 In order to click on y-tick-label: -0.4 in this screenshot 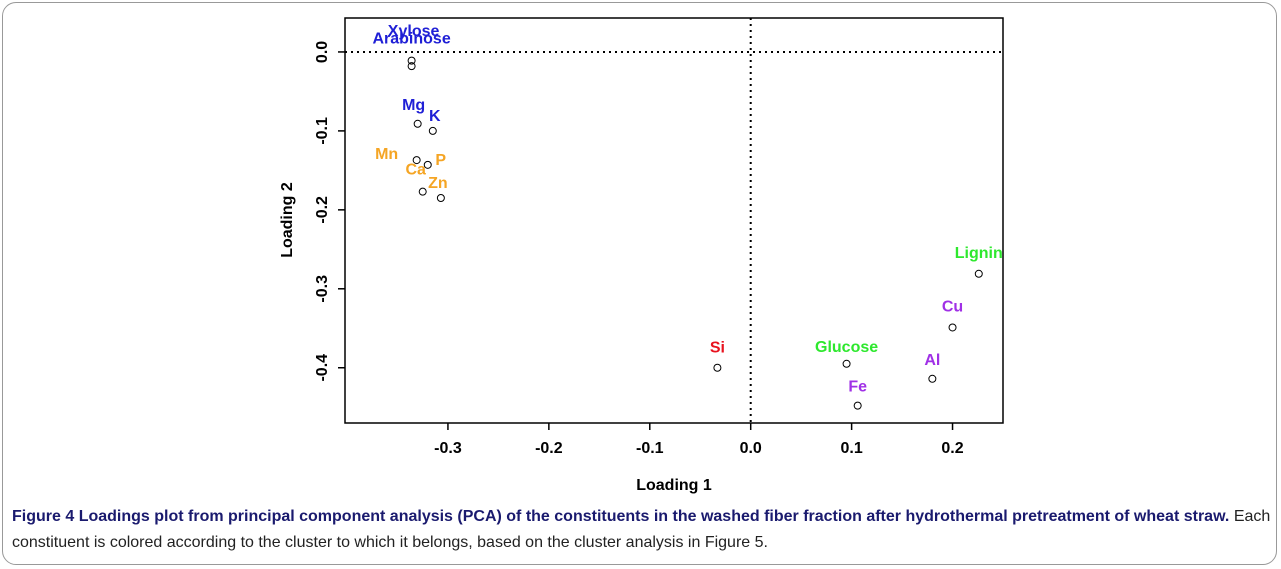, I will do `click(322, 368)`.